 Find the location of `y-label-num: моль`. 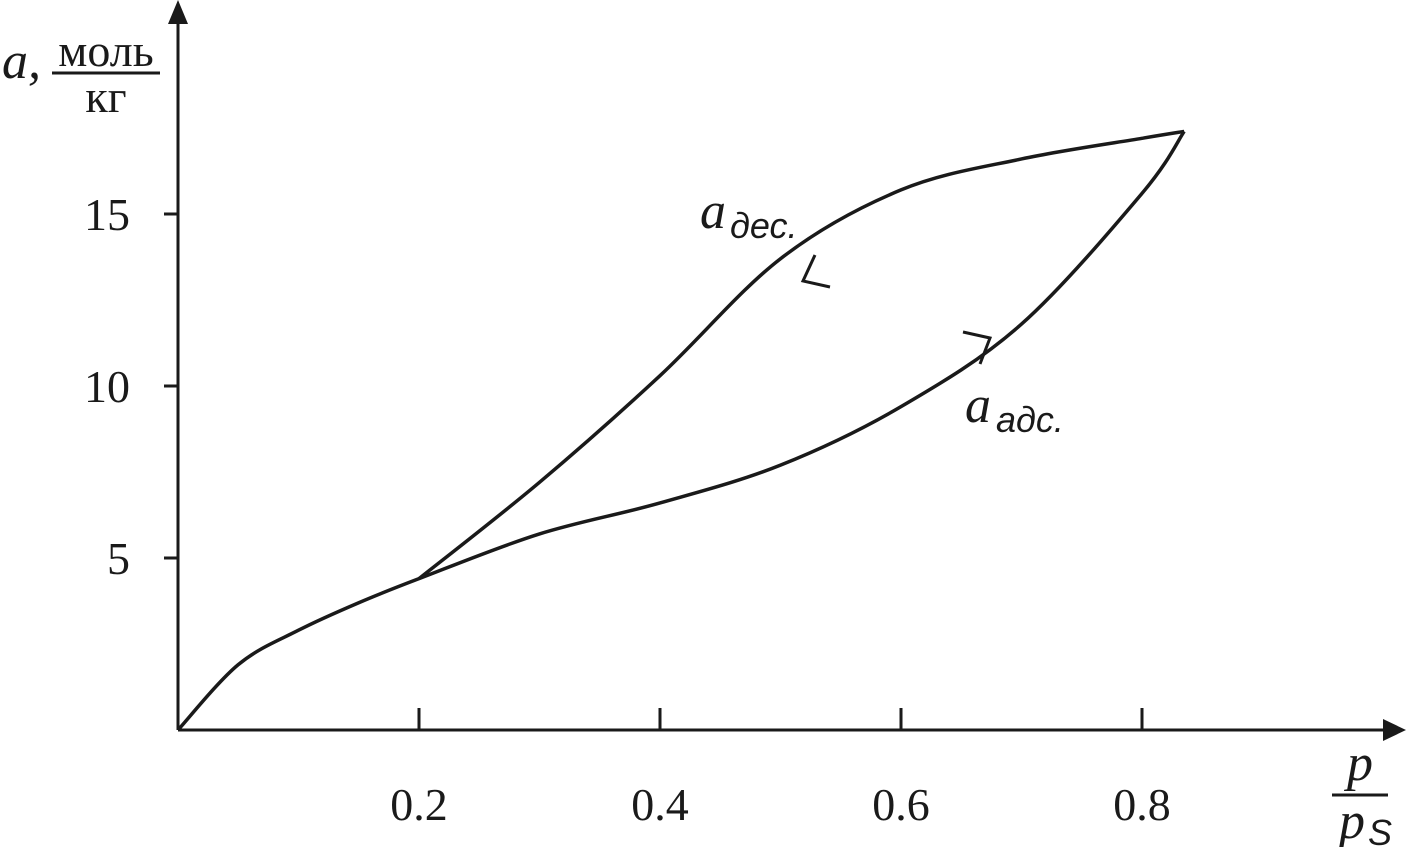

y-label-num: моль is located at coordinates (105, 50).